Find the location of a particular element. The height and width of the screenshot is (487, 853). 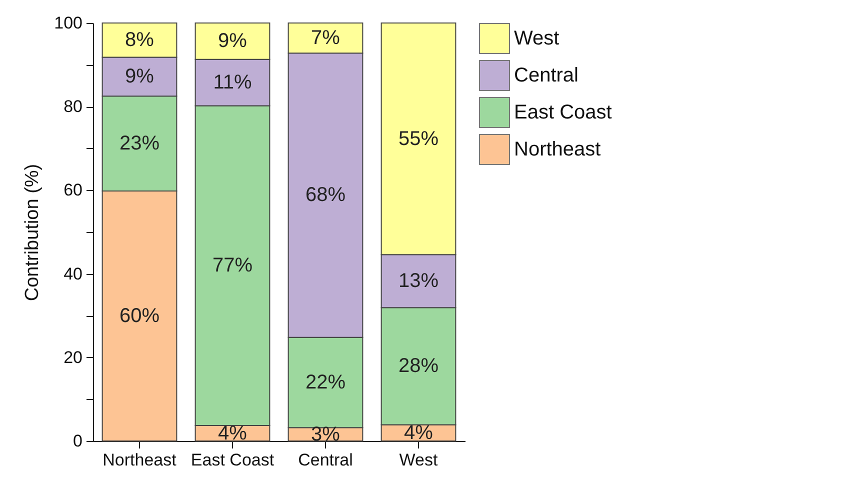

data-label: 7% is located at coordinates (325, 38).